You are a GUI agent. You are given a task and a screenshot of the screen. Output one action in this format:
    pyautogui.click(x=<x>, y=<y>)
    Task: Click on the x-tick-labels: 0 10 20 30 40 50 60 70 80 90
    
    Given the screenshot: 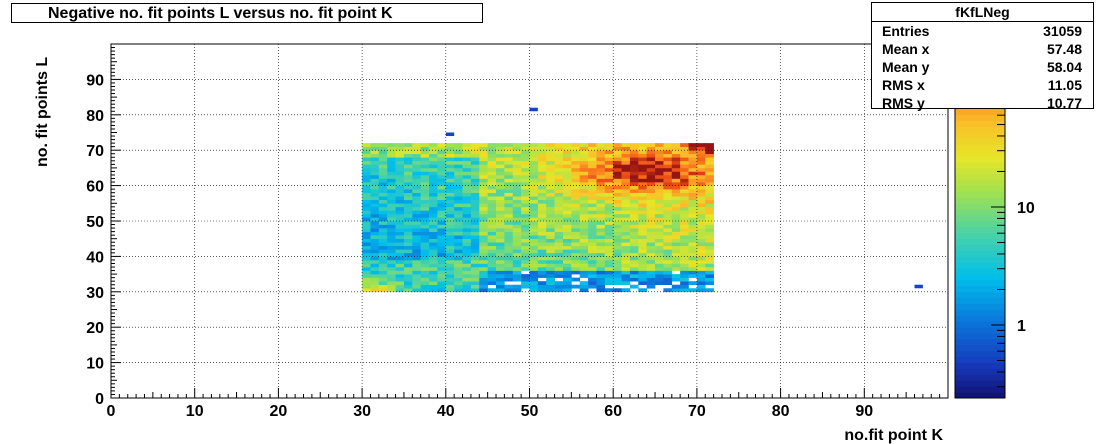 What is the action you would take?
    pyautogui.click(x=490, y=411)
    